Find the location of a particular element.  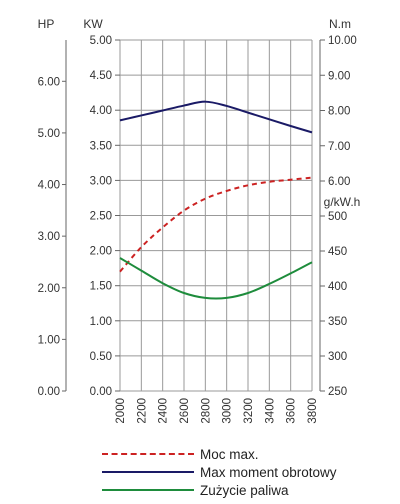

kw-tick-label: 2.00 is located at coordinates (101, 252).